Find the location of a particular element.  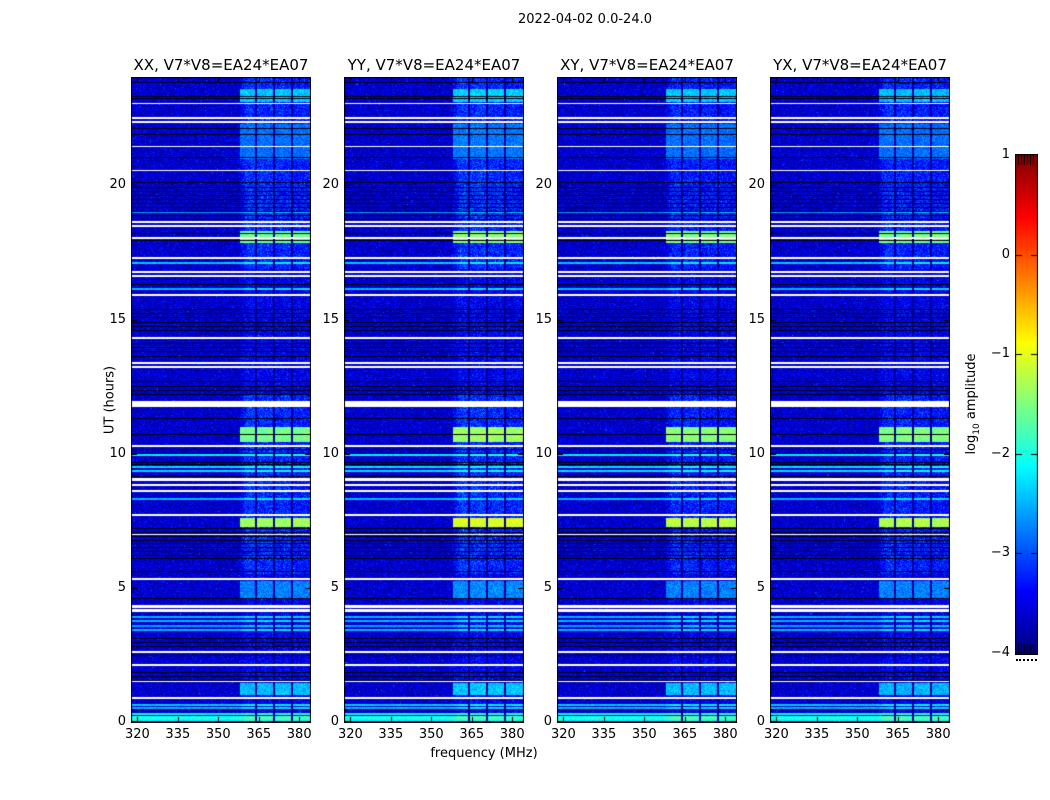

colorbar-label-subscript: 10 is located at coordinates (976, 429).